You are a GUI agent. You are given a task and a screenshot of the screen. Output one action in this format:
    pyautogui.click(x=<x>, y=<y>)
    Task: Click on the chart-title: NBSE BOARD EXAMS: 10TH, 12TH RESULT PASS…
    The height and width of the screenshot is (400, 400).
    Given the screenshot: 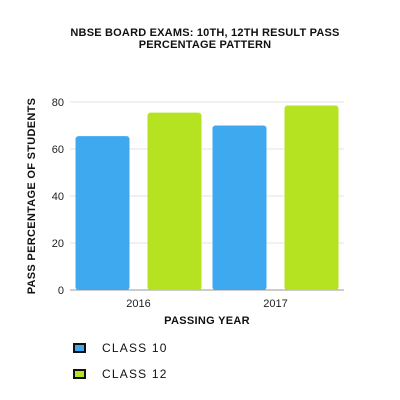 What is the action you would take?
    pyautogui.click(x=205, y=39)
    